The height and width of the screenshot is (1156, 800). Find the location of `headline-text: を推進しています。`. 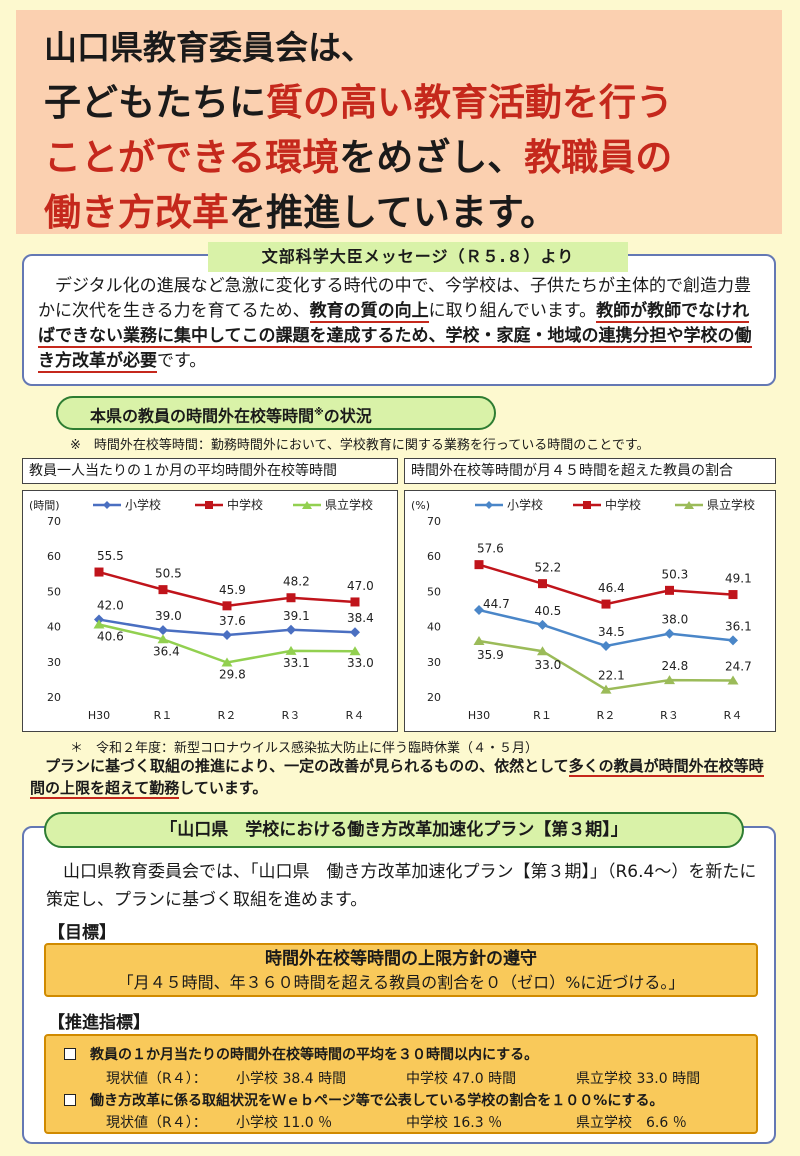

headline-text: を推進しています。 is located at coordinates (393, 212).